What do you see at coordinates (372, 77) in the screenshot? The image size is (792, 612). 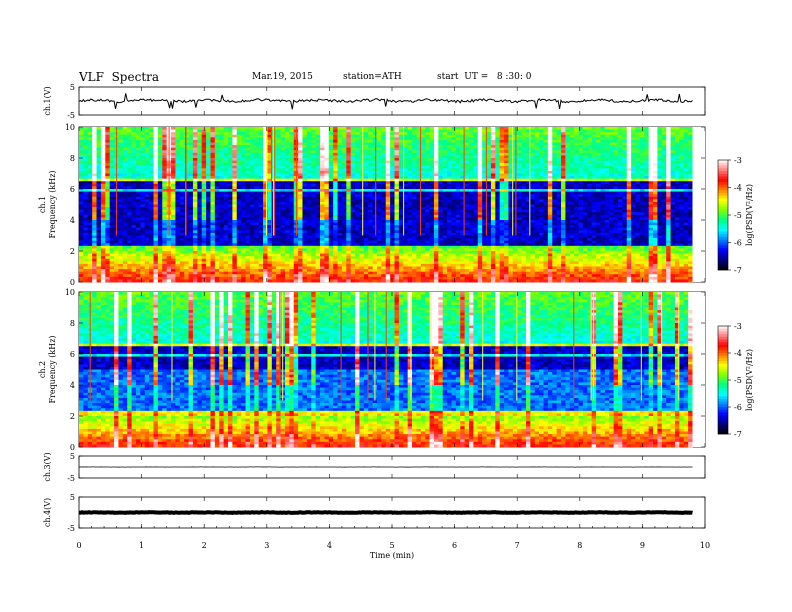 I see `station-label: station=ATH` at bounding box center [372, 77].